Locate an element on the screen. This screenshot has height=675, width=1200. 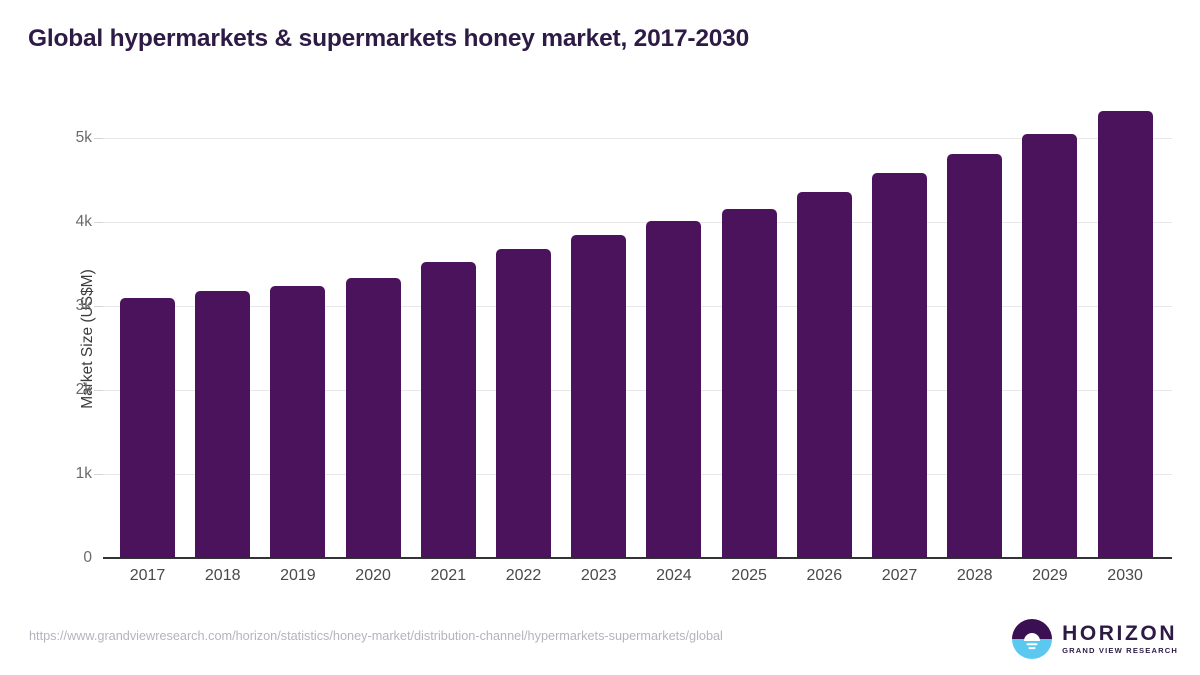
bar-2024 is located at coordinates (674, 389).